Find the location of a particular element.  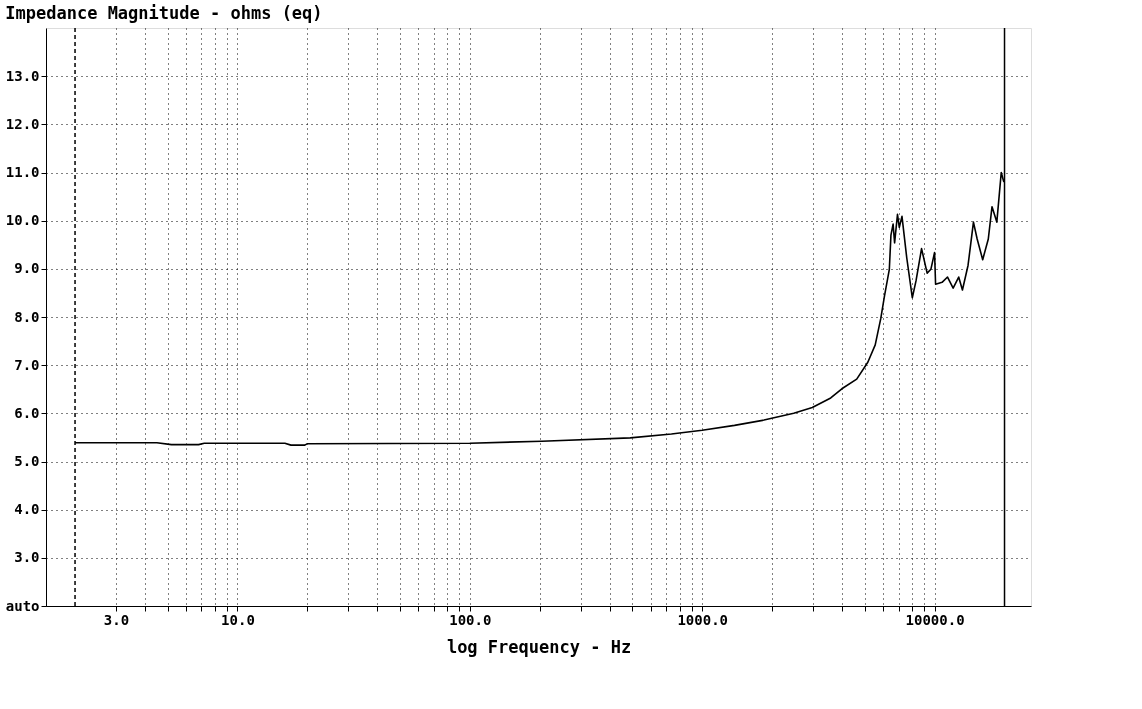

y-tick-label: 3.0 is located at coordinates (27, 557).